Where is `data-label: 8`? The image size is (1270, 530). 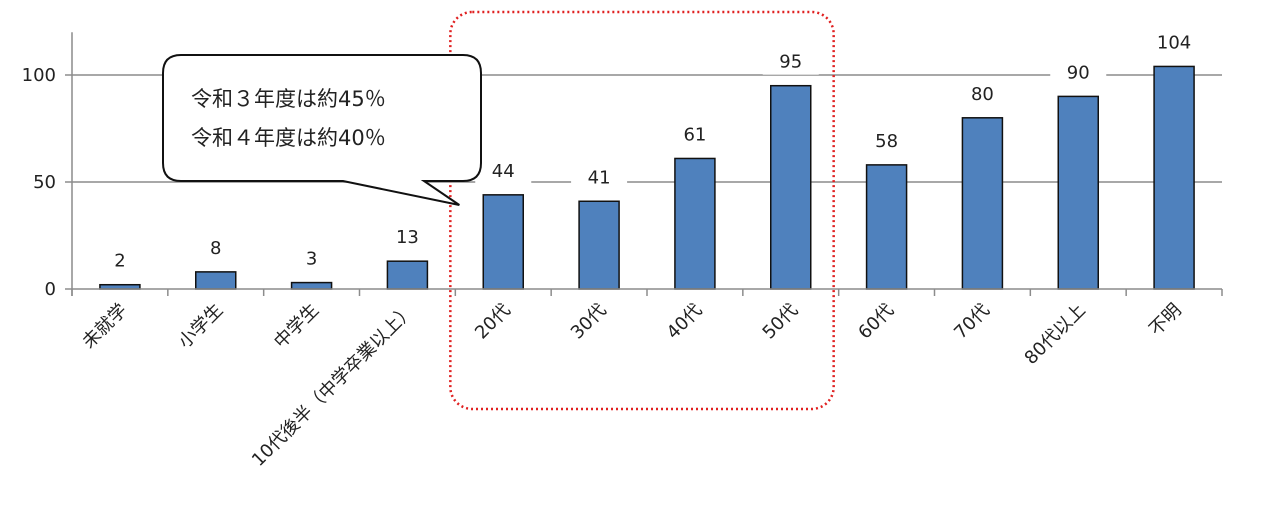 data-label: 8 is located at coordinates (215, 248).